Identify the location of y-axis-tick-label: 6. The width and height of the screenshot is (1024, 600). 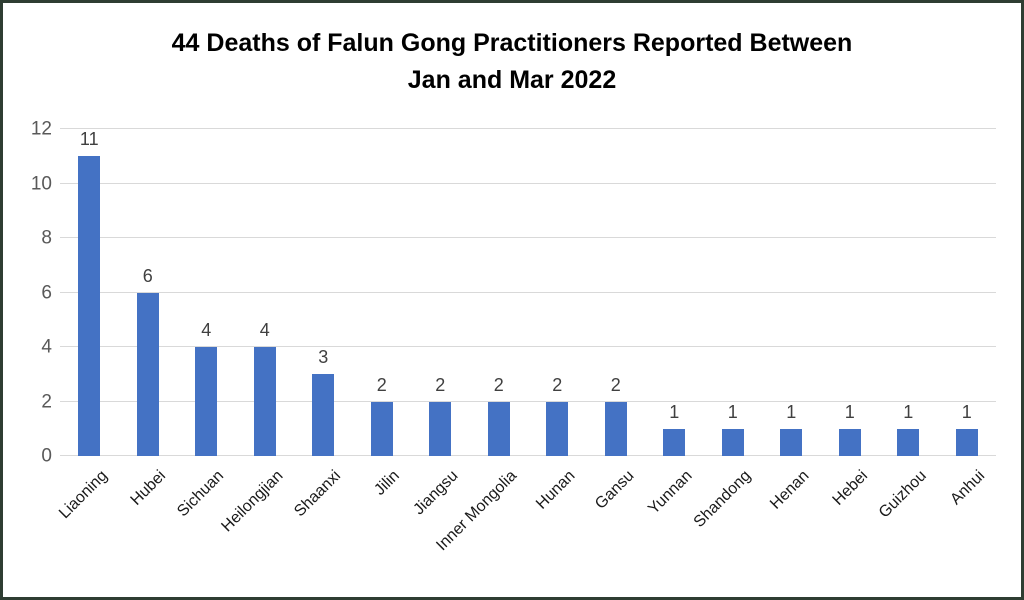
(46, 292).